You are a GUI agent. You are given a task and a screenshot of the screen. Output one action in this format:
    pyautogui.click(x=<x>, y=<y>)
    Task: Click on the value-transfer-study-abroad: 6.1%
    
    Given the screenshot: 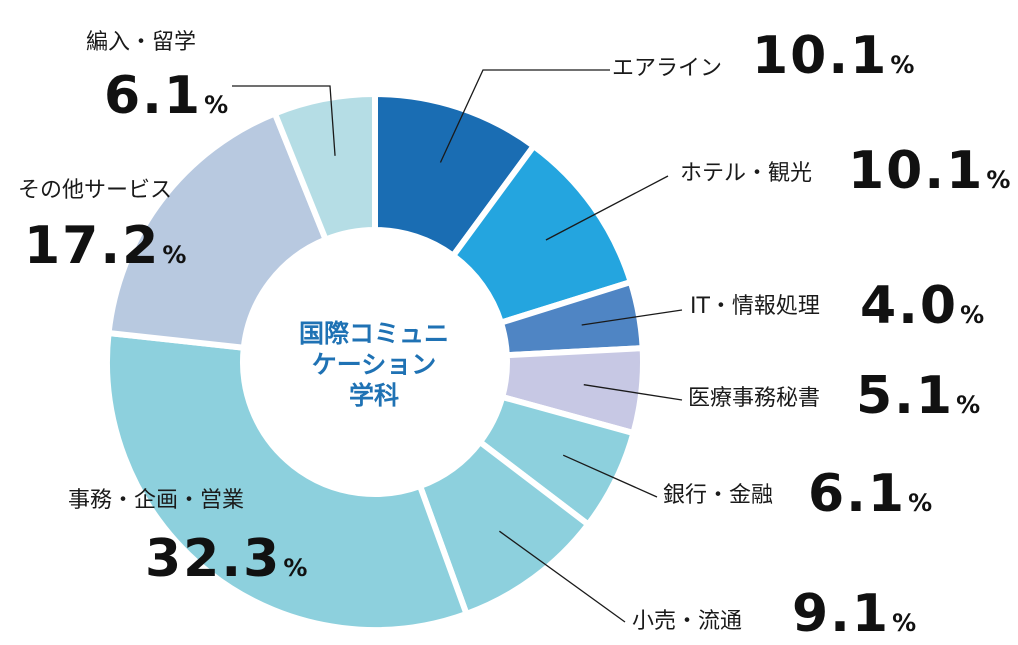 What is the action you would take?
    pyautogui.click(x=166, y=96)
    